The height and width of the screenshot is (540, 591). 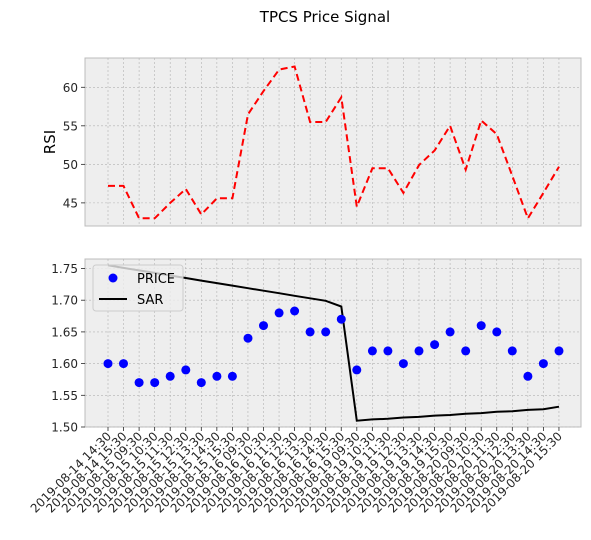 What do you see at coordinates (50, 142) in the screenshot?
I see `rsi-y-axis-label: RSI` at bounding box center [50, 142].